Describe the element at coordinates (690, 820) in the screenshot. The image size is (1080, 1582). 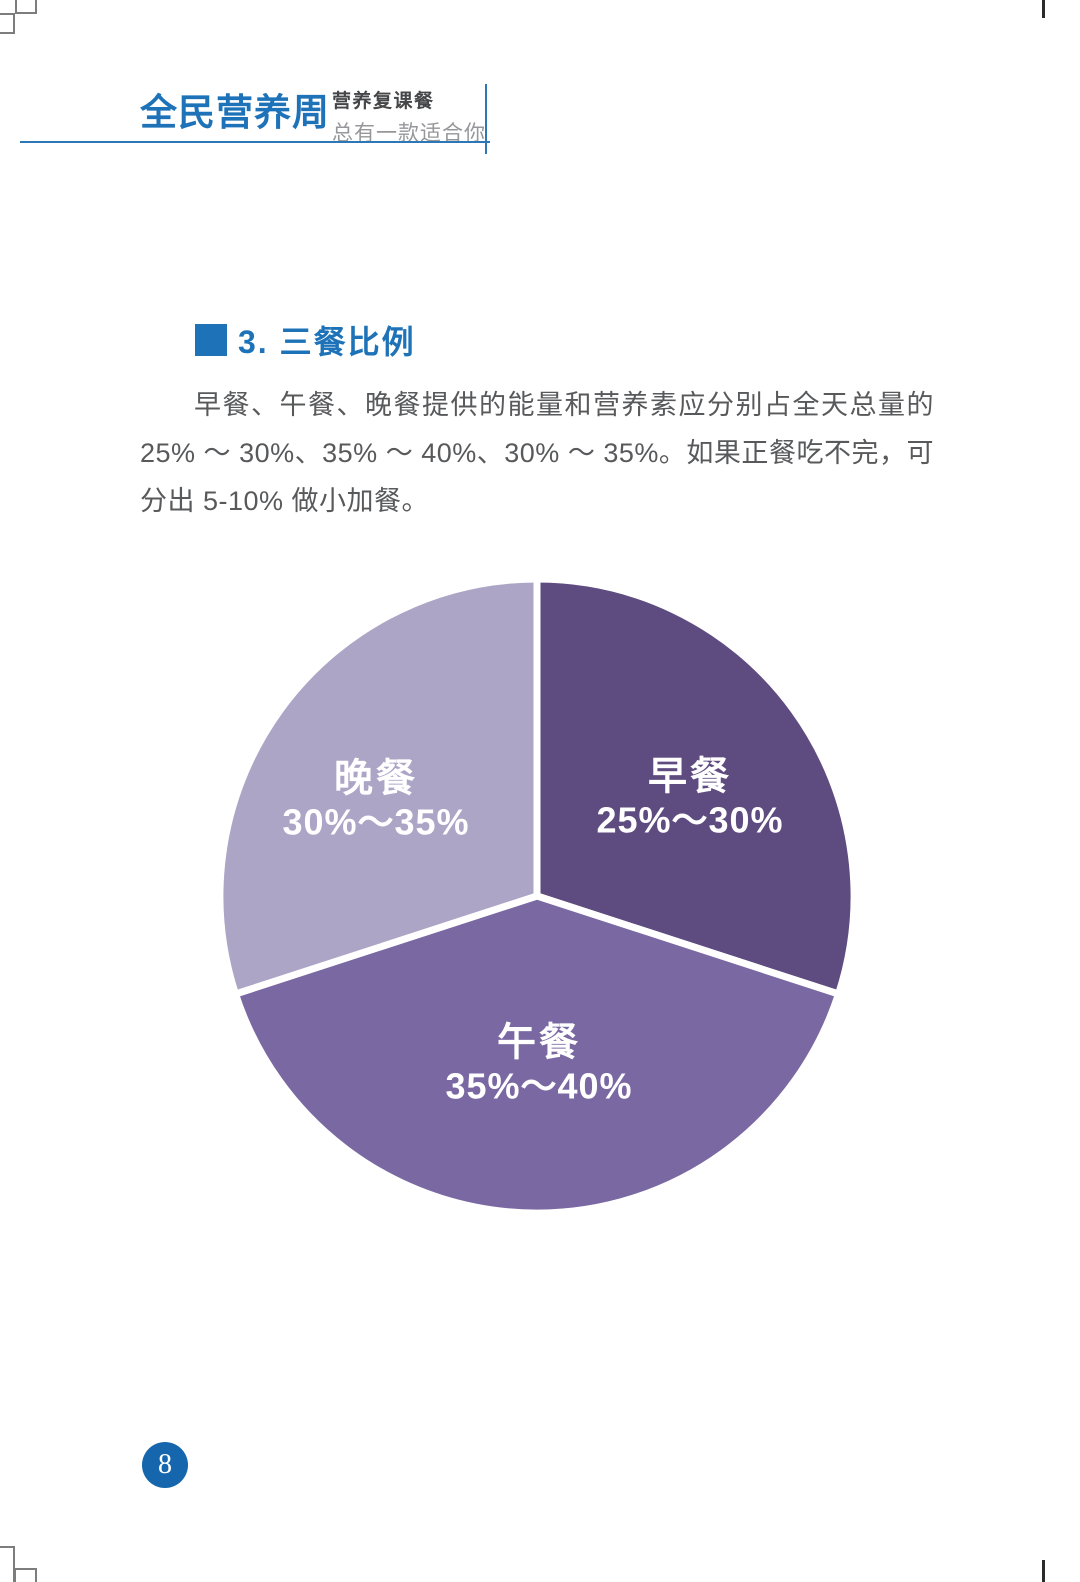
I see `pie-label-breakfast-range: 25%～30%` at that location.